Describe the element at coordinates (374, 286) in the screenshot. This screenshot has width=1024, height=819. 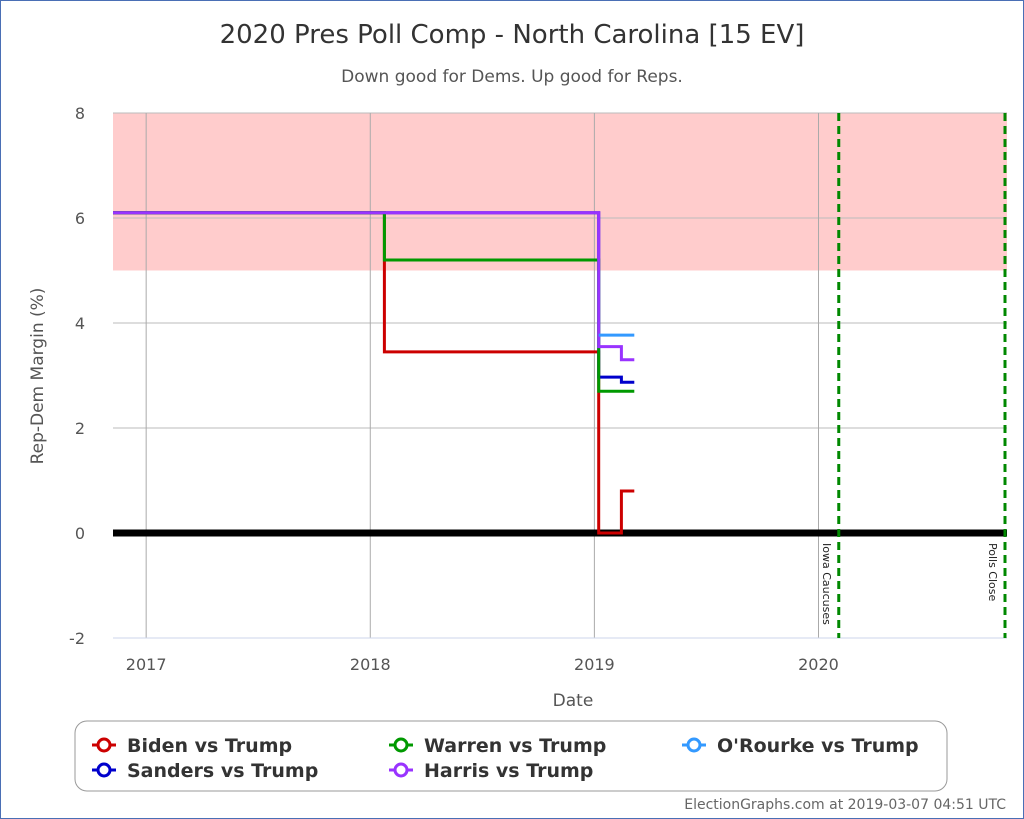
I see `series-line-harris` at that location.